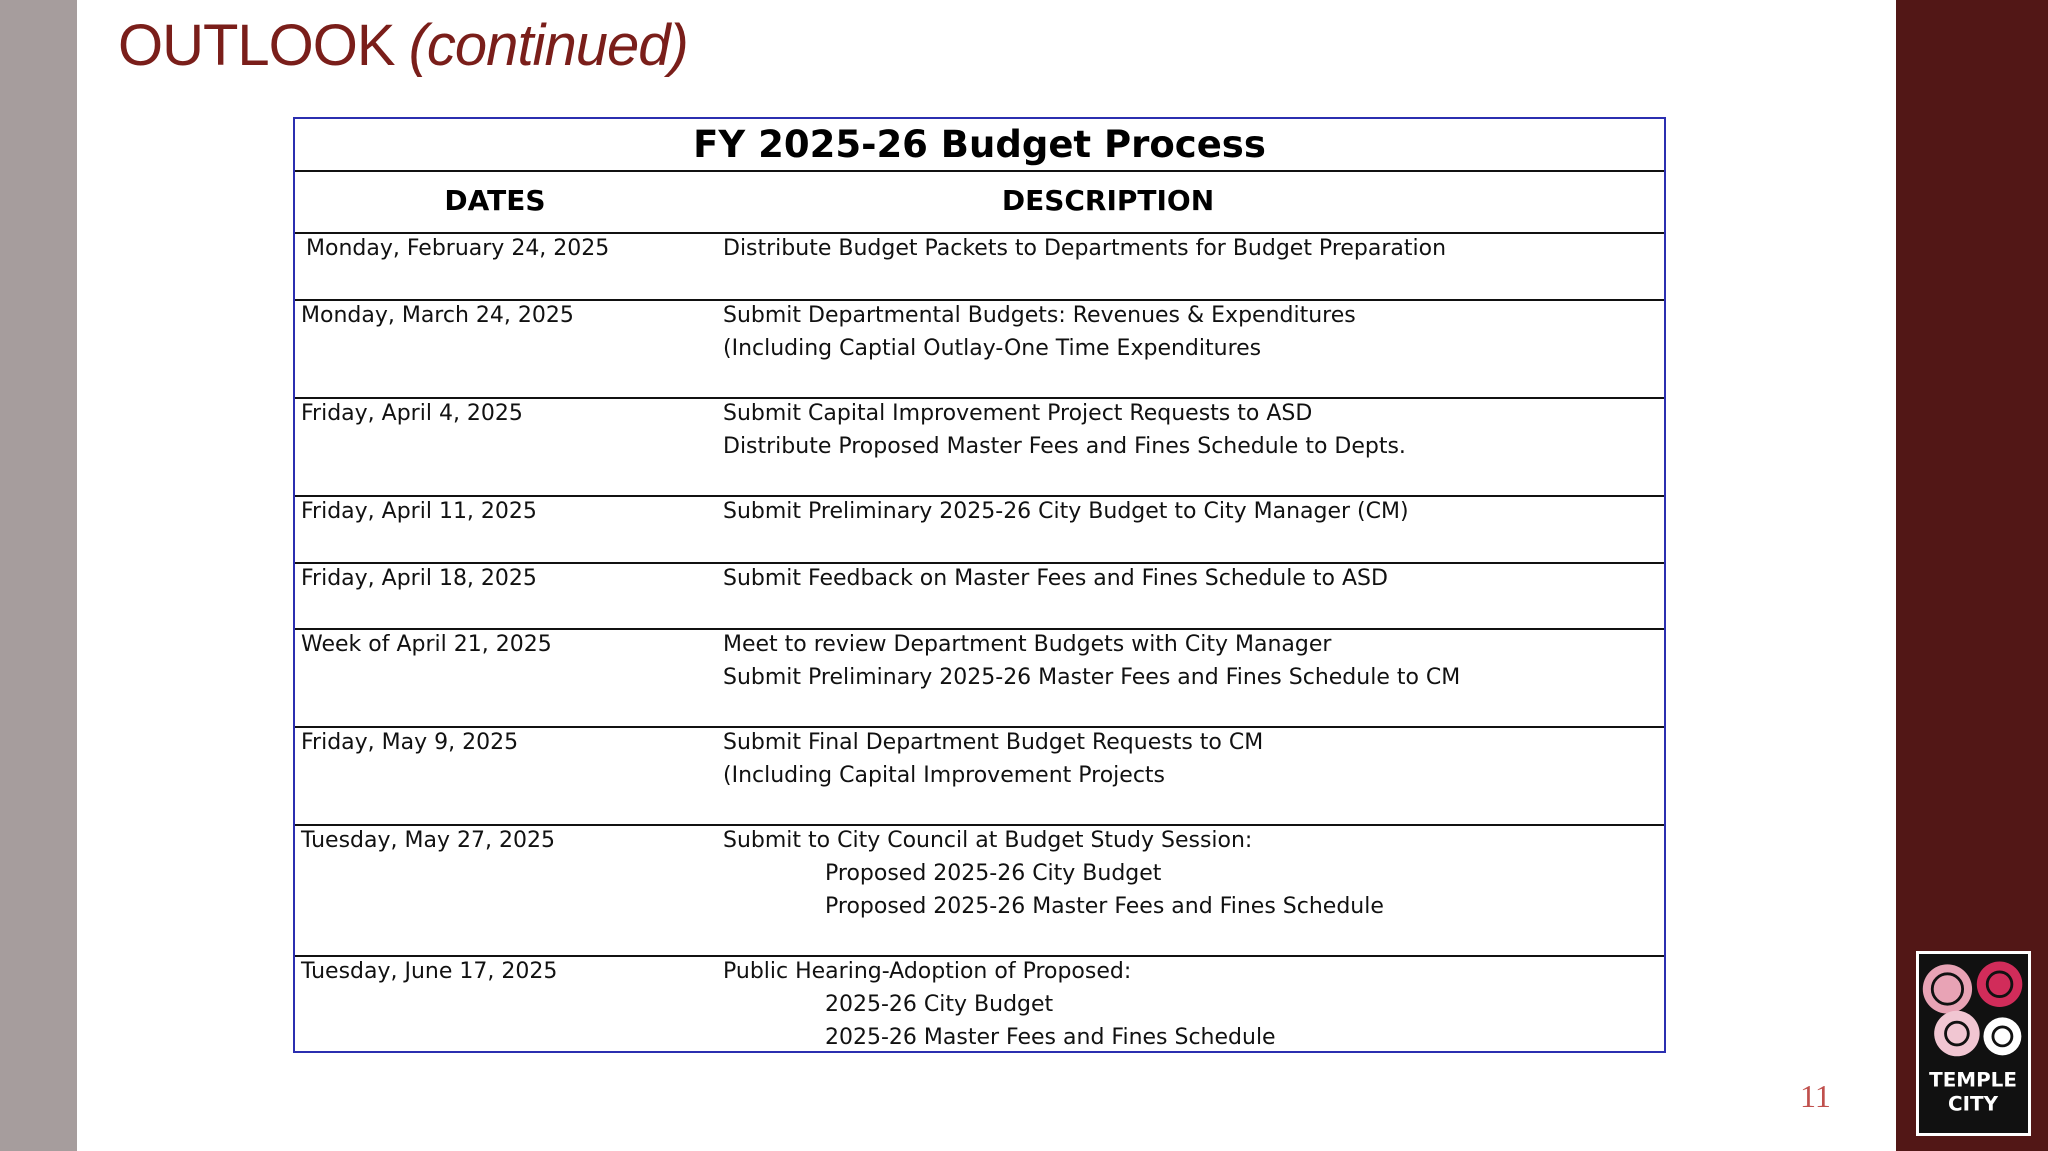 This screenshot has width=2048, height=1151. What do you see at coordinates (428, 840) in the screenshot?
I see `row-date: Tuesday, May 27, 2025` at bounding box center [428, 840].